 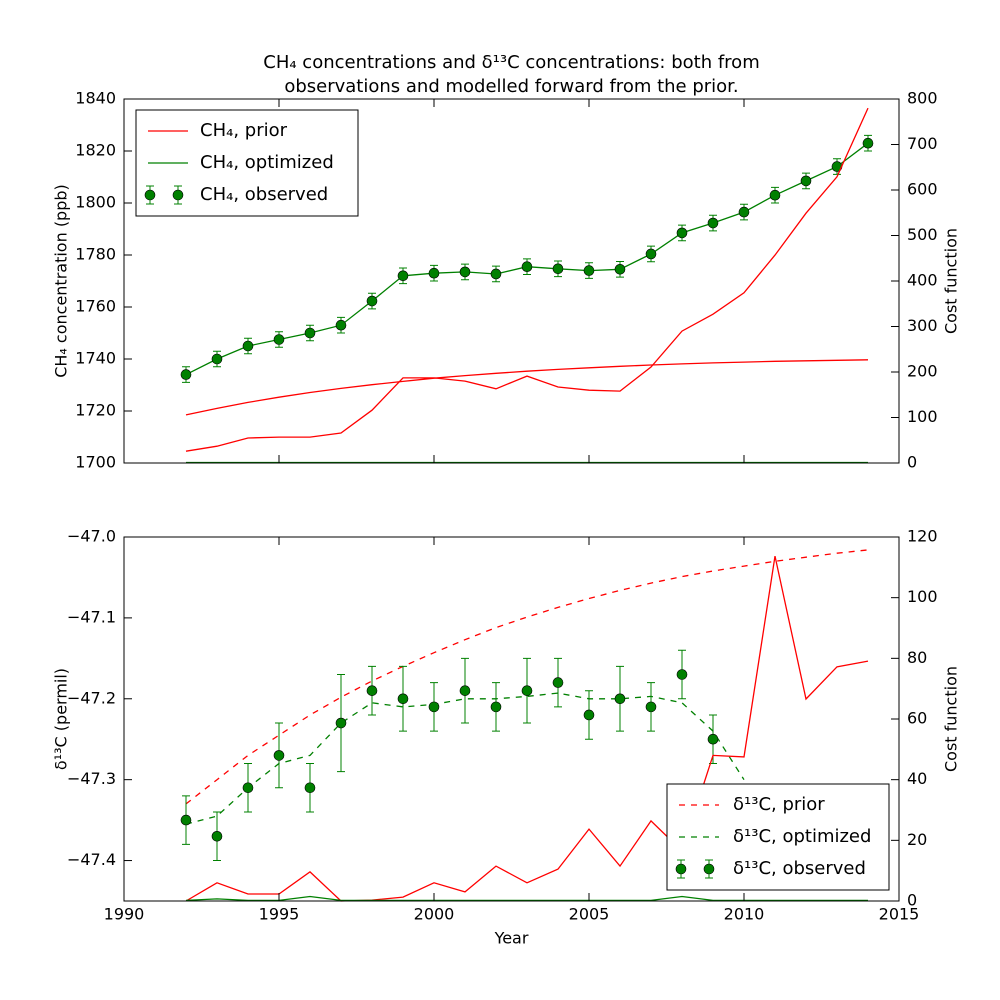 I want to click on legend-label: CH₄, optimized, so click(x=267, y=162).